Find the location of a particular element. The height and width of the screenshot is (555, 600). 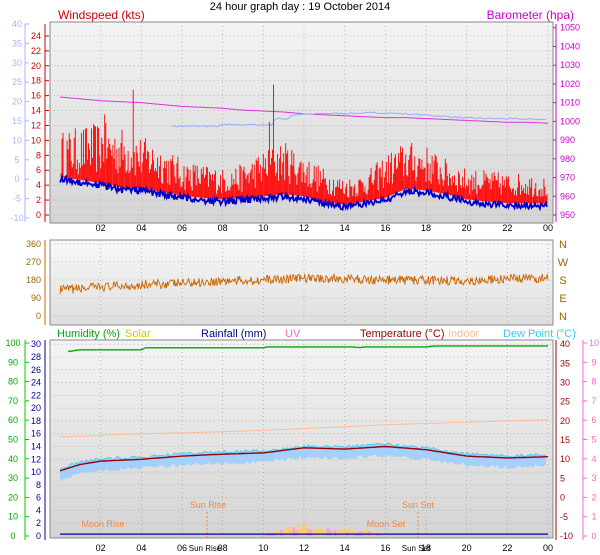

barometer-tick: 1030 is located at coordinates (570, 65).